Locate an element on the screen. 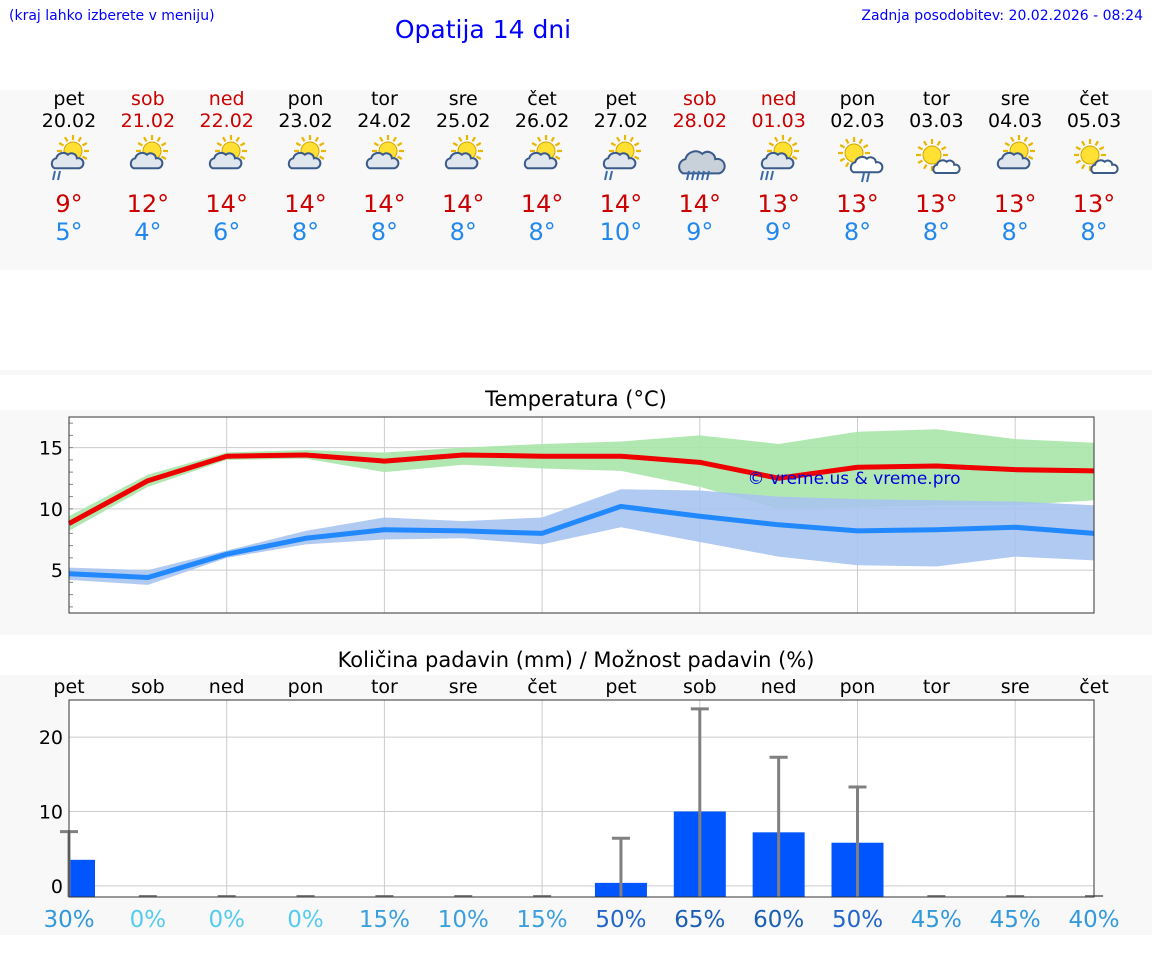  max-temp: 12° is located at coordinates (148, 204).